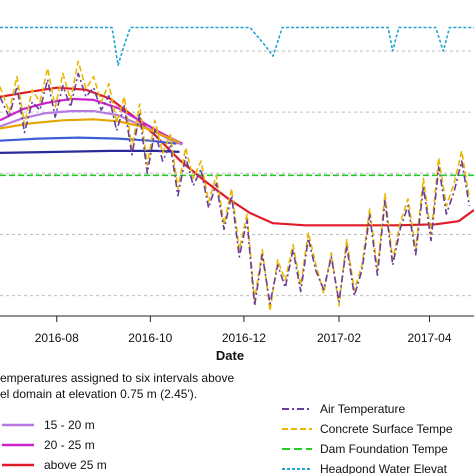  Describe the element at coordinates (339, 338) in the screenshot. I see `x-tick-label-4: 2017-02` at that location.